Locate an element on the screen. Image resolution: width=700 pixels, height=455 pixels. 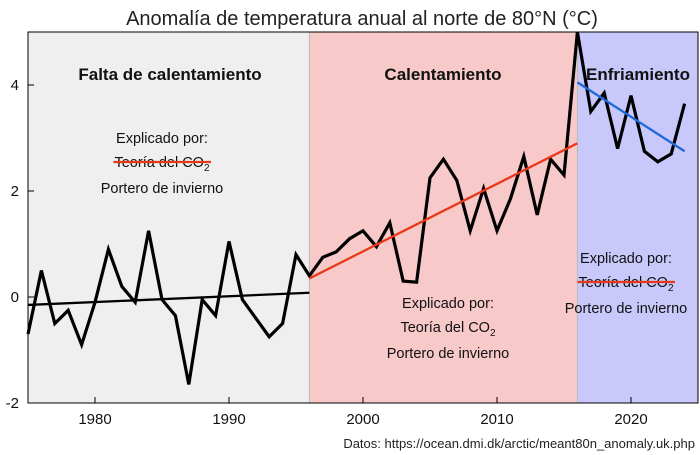
x-tick-label: 1980 is located at coordinates (94, 419).